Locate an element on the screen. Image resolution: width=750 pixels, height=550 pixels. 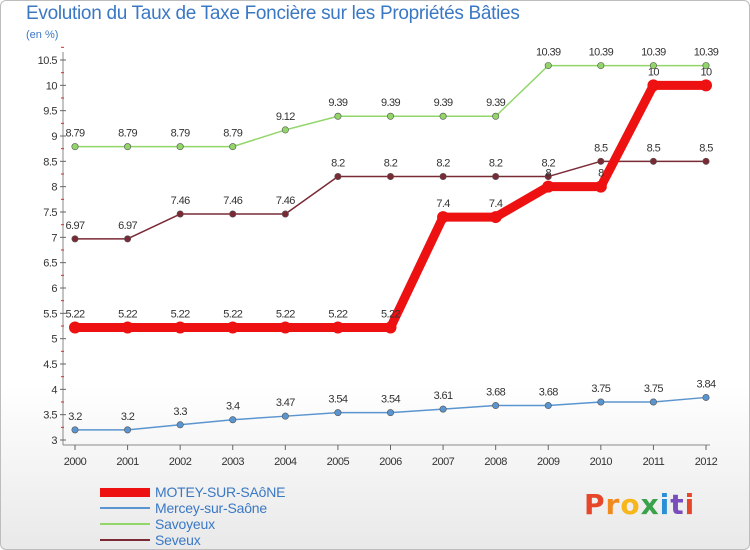
y-tick-label: 3 is located at coordinates (54, 441).